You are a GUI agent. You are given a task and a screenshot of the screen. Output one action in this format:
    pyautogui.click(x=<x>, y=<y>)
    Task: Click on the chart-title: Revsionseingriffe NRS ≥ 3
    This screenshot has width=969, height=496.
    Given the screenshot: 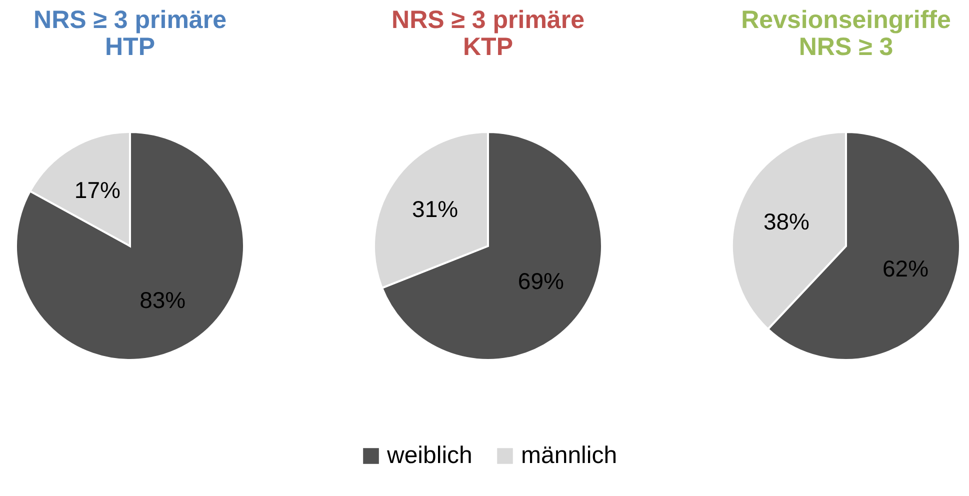 What is the action you would take?
    pyautogui.click(x=846, y=33)
    